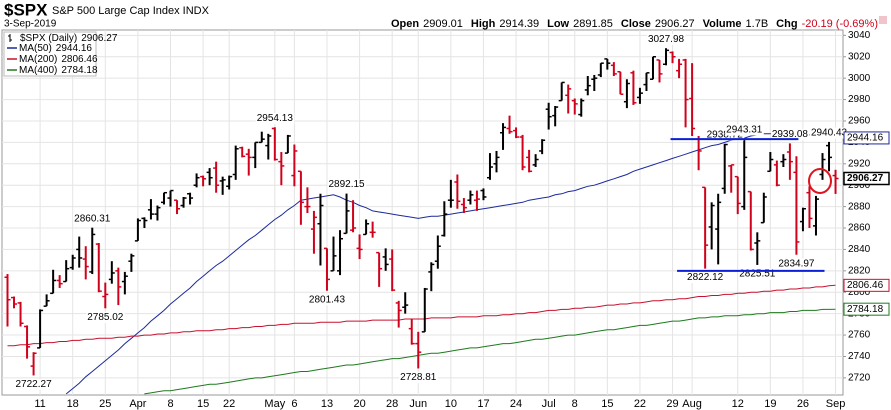 This screenshot has height=410, width=891. I want to click on x-tick-label: 19, so click(770, 404).